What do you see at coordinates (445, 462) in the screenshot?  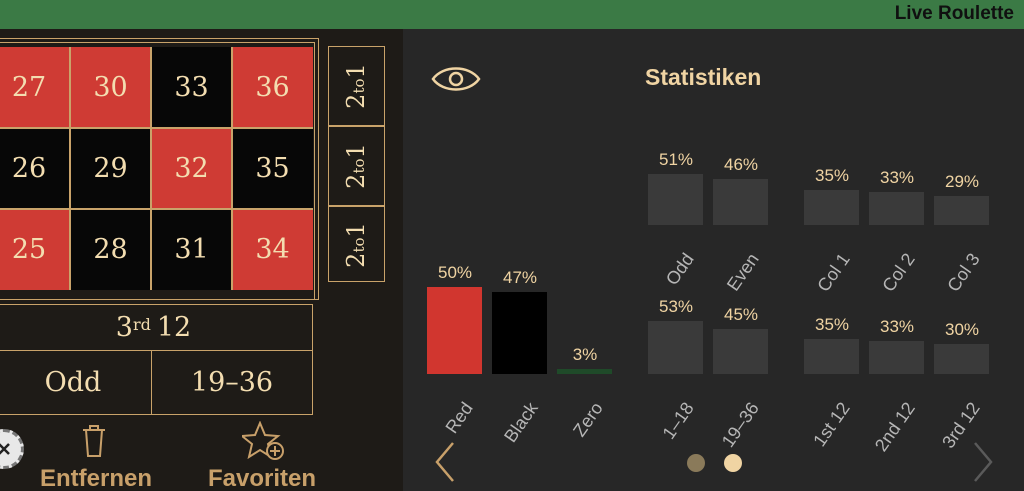 I see `chevron-left-icon` at bounding box center [445, 462].